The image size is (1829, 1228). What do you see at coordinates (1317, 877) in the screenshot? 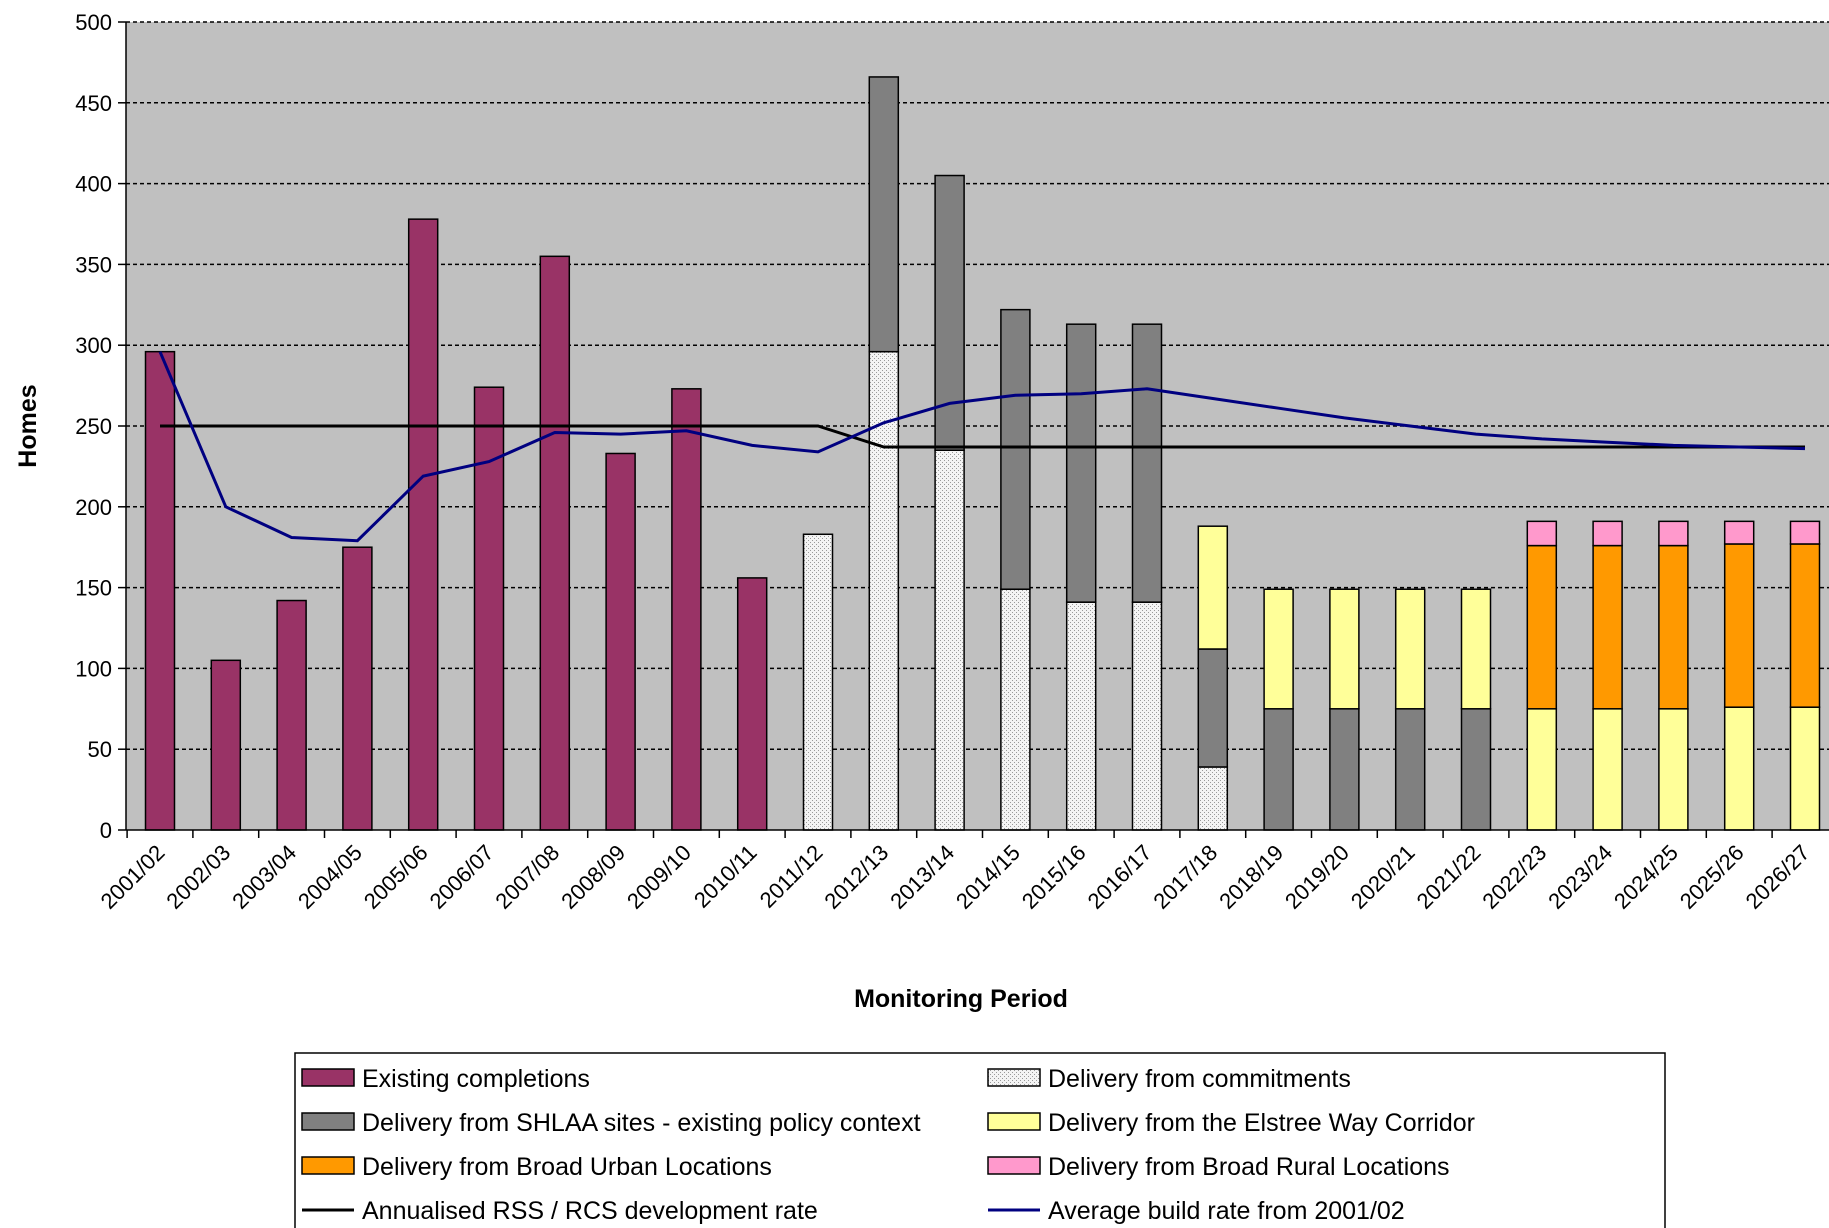
I see `x-tick-label-2019-20: 2019/20` at bounding box center [1317, 877].